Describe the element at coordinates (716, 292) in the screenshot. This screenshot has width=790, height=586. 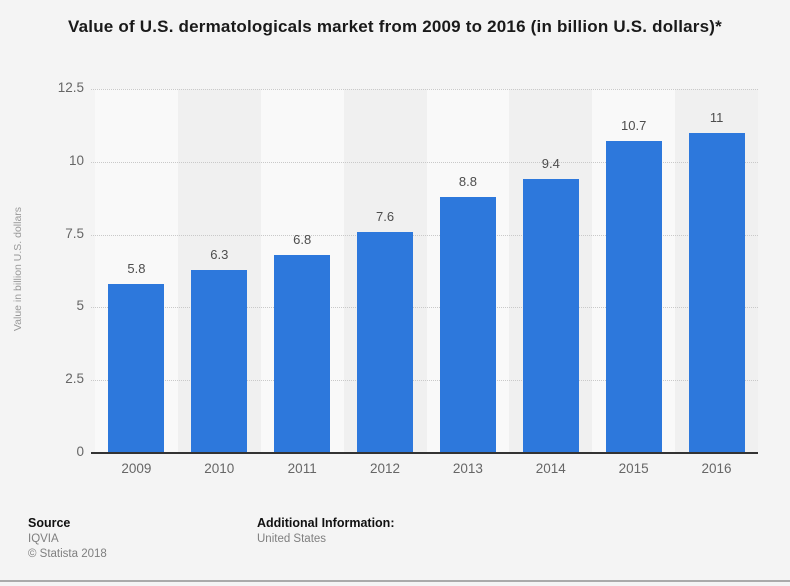
I see `bar-2016` at that location.